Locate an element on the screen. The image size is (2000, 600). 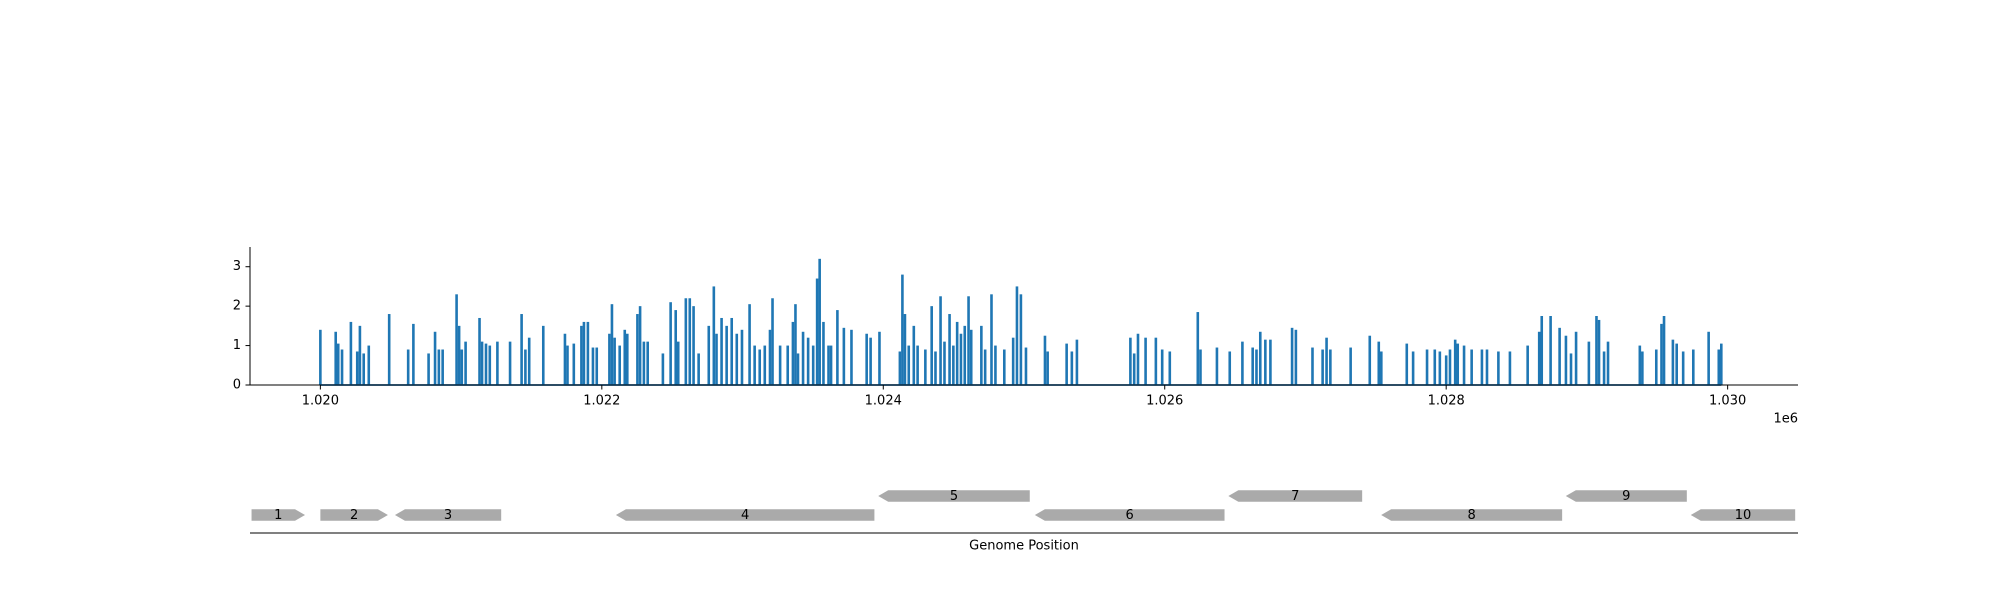
y-tick-label: 1 is located at coordinates (237, 345).